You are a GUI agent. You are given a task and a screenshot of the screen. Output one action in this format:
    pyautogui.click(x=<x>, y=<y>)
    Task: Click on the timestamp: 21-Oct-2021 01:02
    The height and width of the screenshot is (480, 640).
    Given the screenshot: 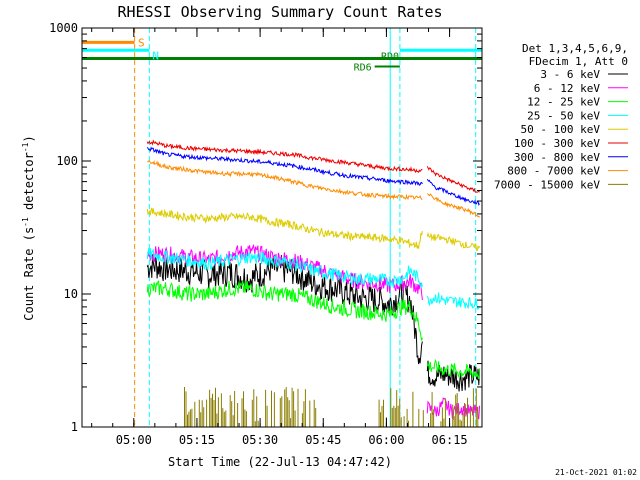 What is the action you would take?
    pyautogui.click(x=596, y=472)
    